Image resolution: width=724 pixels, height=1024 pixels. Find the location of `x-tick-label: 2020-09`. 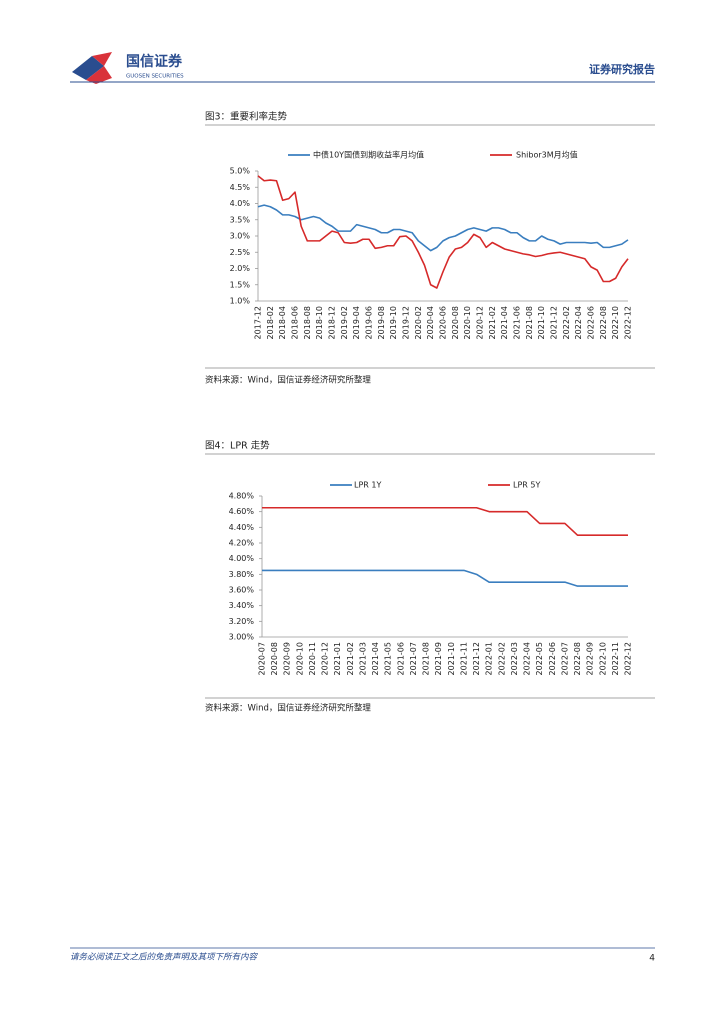

x-tick-label: 2020-09 is located at coordinates (287, 658).